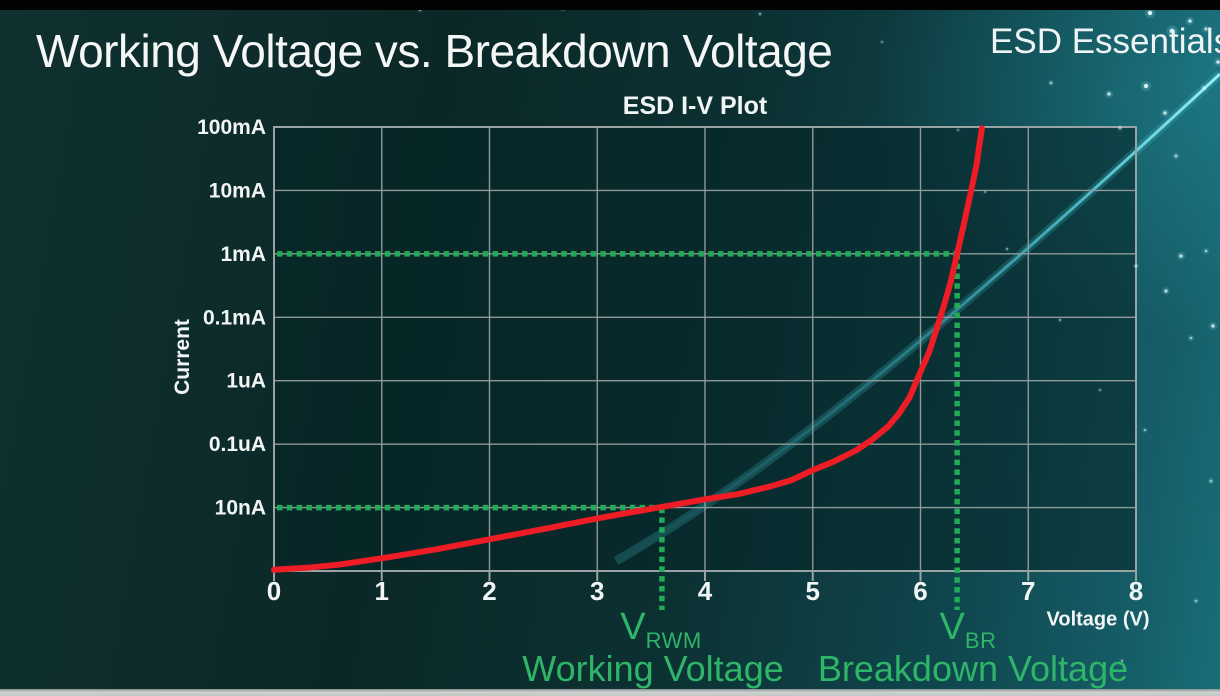 The height and width of the screenshot is (696, 1220). Describe the element at coordinates (434, 51) in the screenshot. I see `page-title: Working Voltage vs. Breakdown Voltage` at that location.